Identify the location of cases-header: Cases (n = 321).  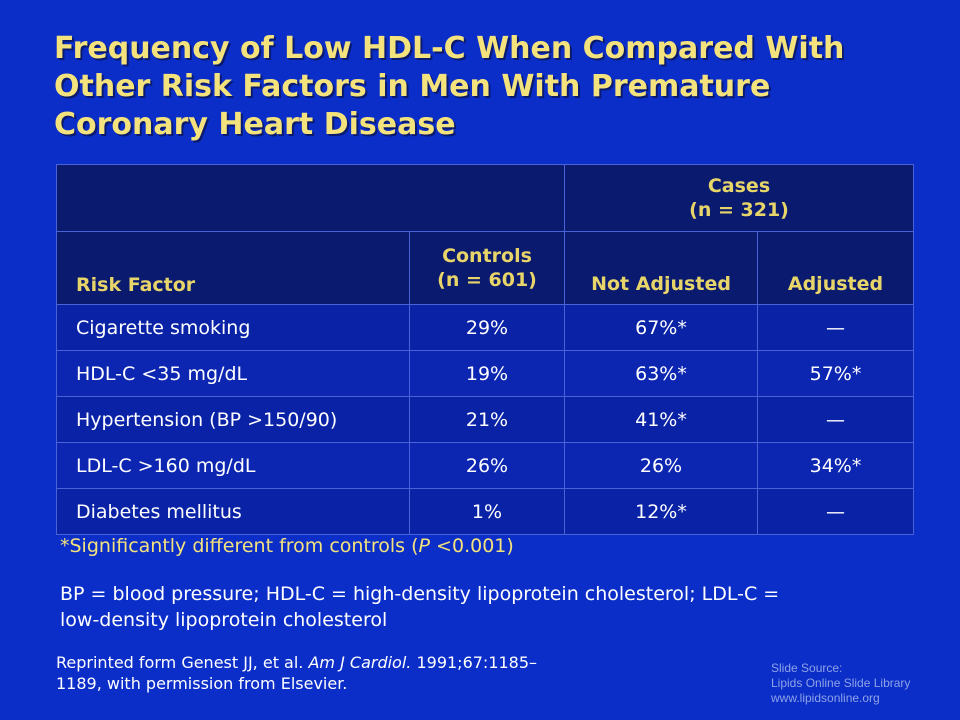
(739, 198).